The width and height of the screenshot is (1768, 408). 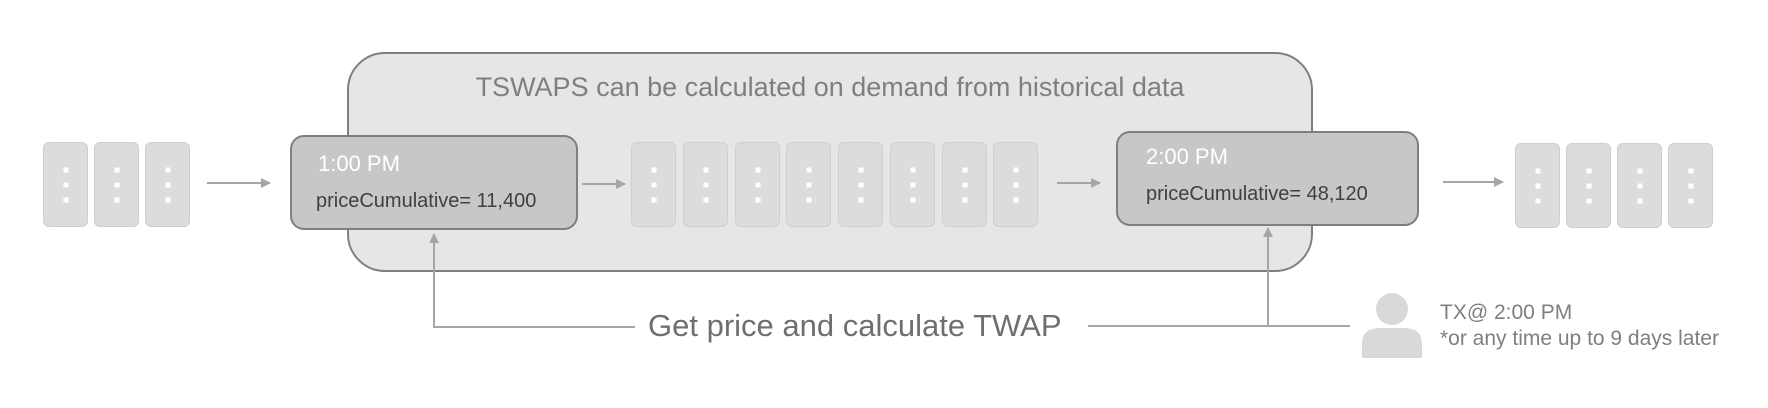 I want to click on checkpoint-start-time: 1:00 PM, so click(x=359, y=163).